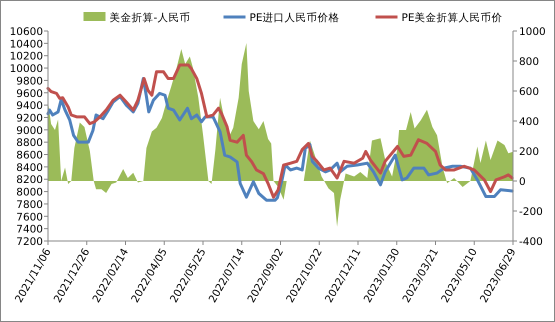  What do you see at coordinates (29, 130) in the screenshot?
I see `y-tick-label: 9000` at bounding box center [29, 130].